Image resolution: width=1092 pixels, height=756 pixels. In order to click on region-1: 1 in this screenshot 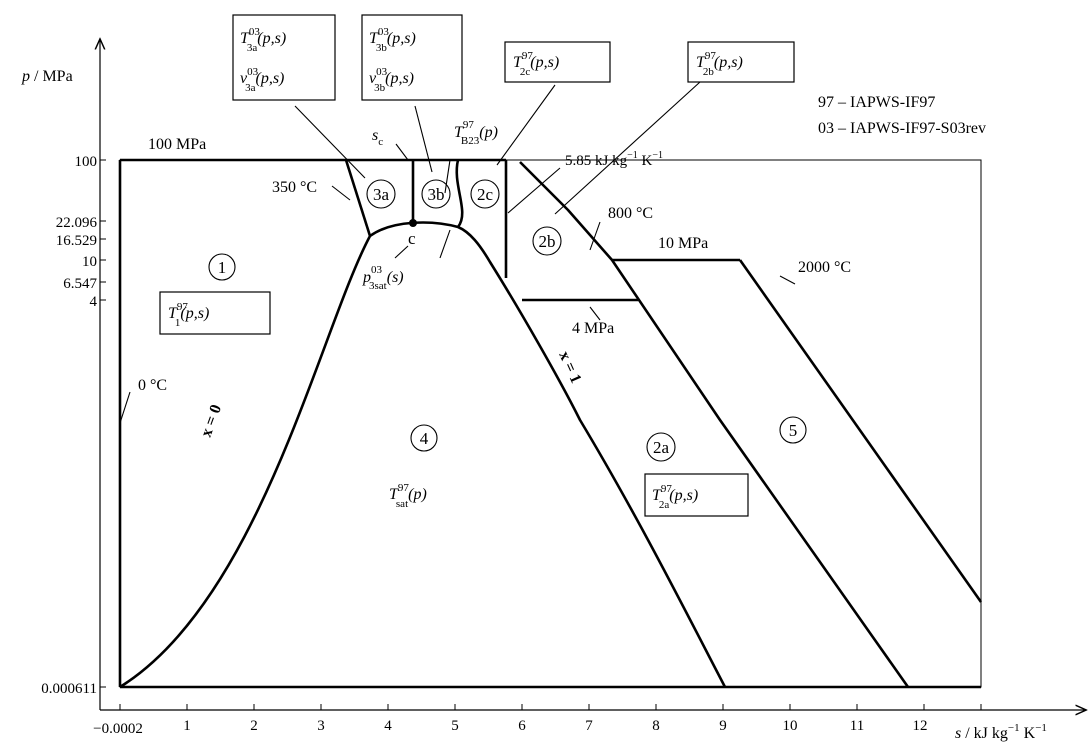, I will do `click(222, 267)`.